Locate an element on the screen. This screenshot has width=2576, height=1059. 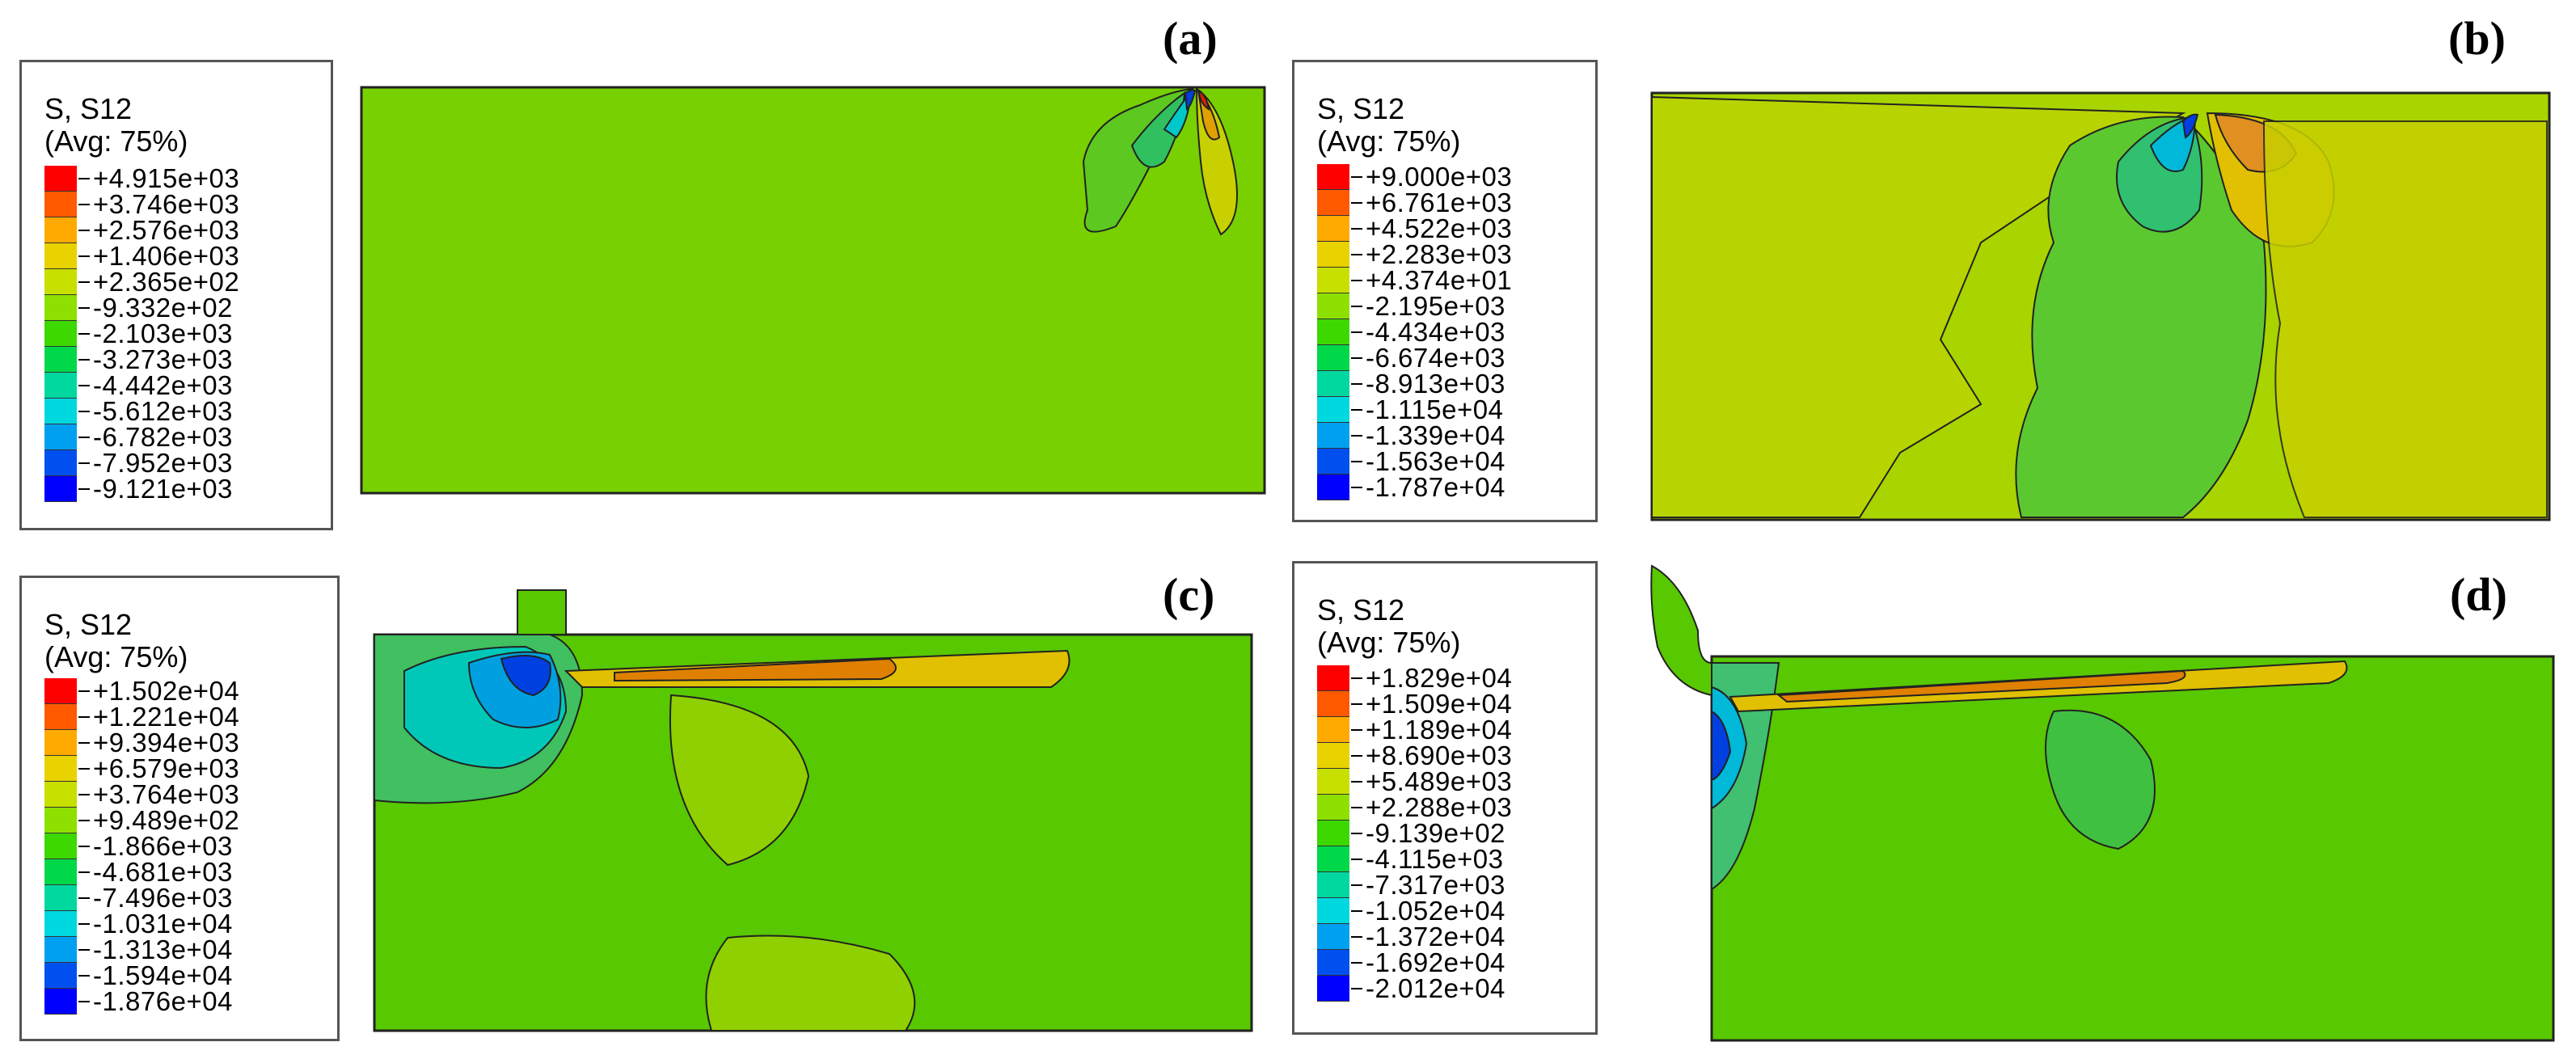
legend-title-variable: S, S12 is located at coordinates (1361, 610).